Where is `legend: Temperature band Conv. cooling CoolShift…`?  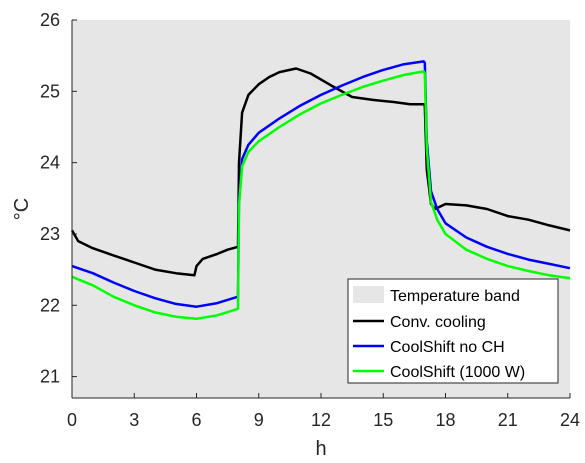 legend: Temperature band Conv. cooling CoolShift… is located at coordinates (453, 331).